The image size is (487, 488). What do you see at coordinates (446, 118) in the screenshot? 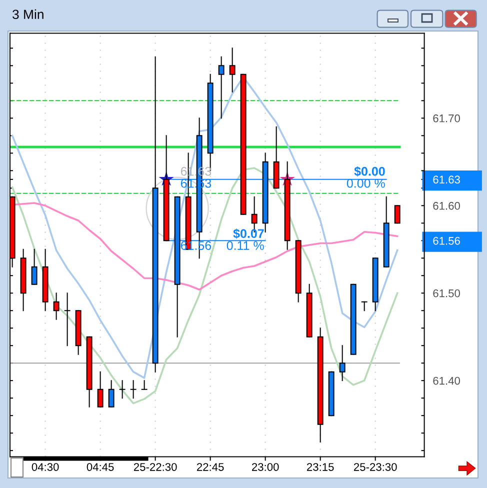
I see `y-tick-label: 61.70` at bounding box center [446, 118].